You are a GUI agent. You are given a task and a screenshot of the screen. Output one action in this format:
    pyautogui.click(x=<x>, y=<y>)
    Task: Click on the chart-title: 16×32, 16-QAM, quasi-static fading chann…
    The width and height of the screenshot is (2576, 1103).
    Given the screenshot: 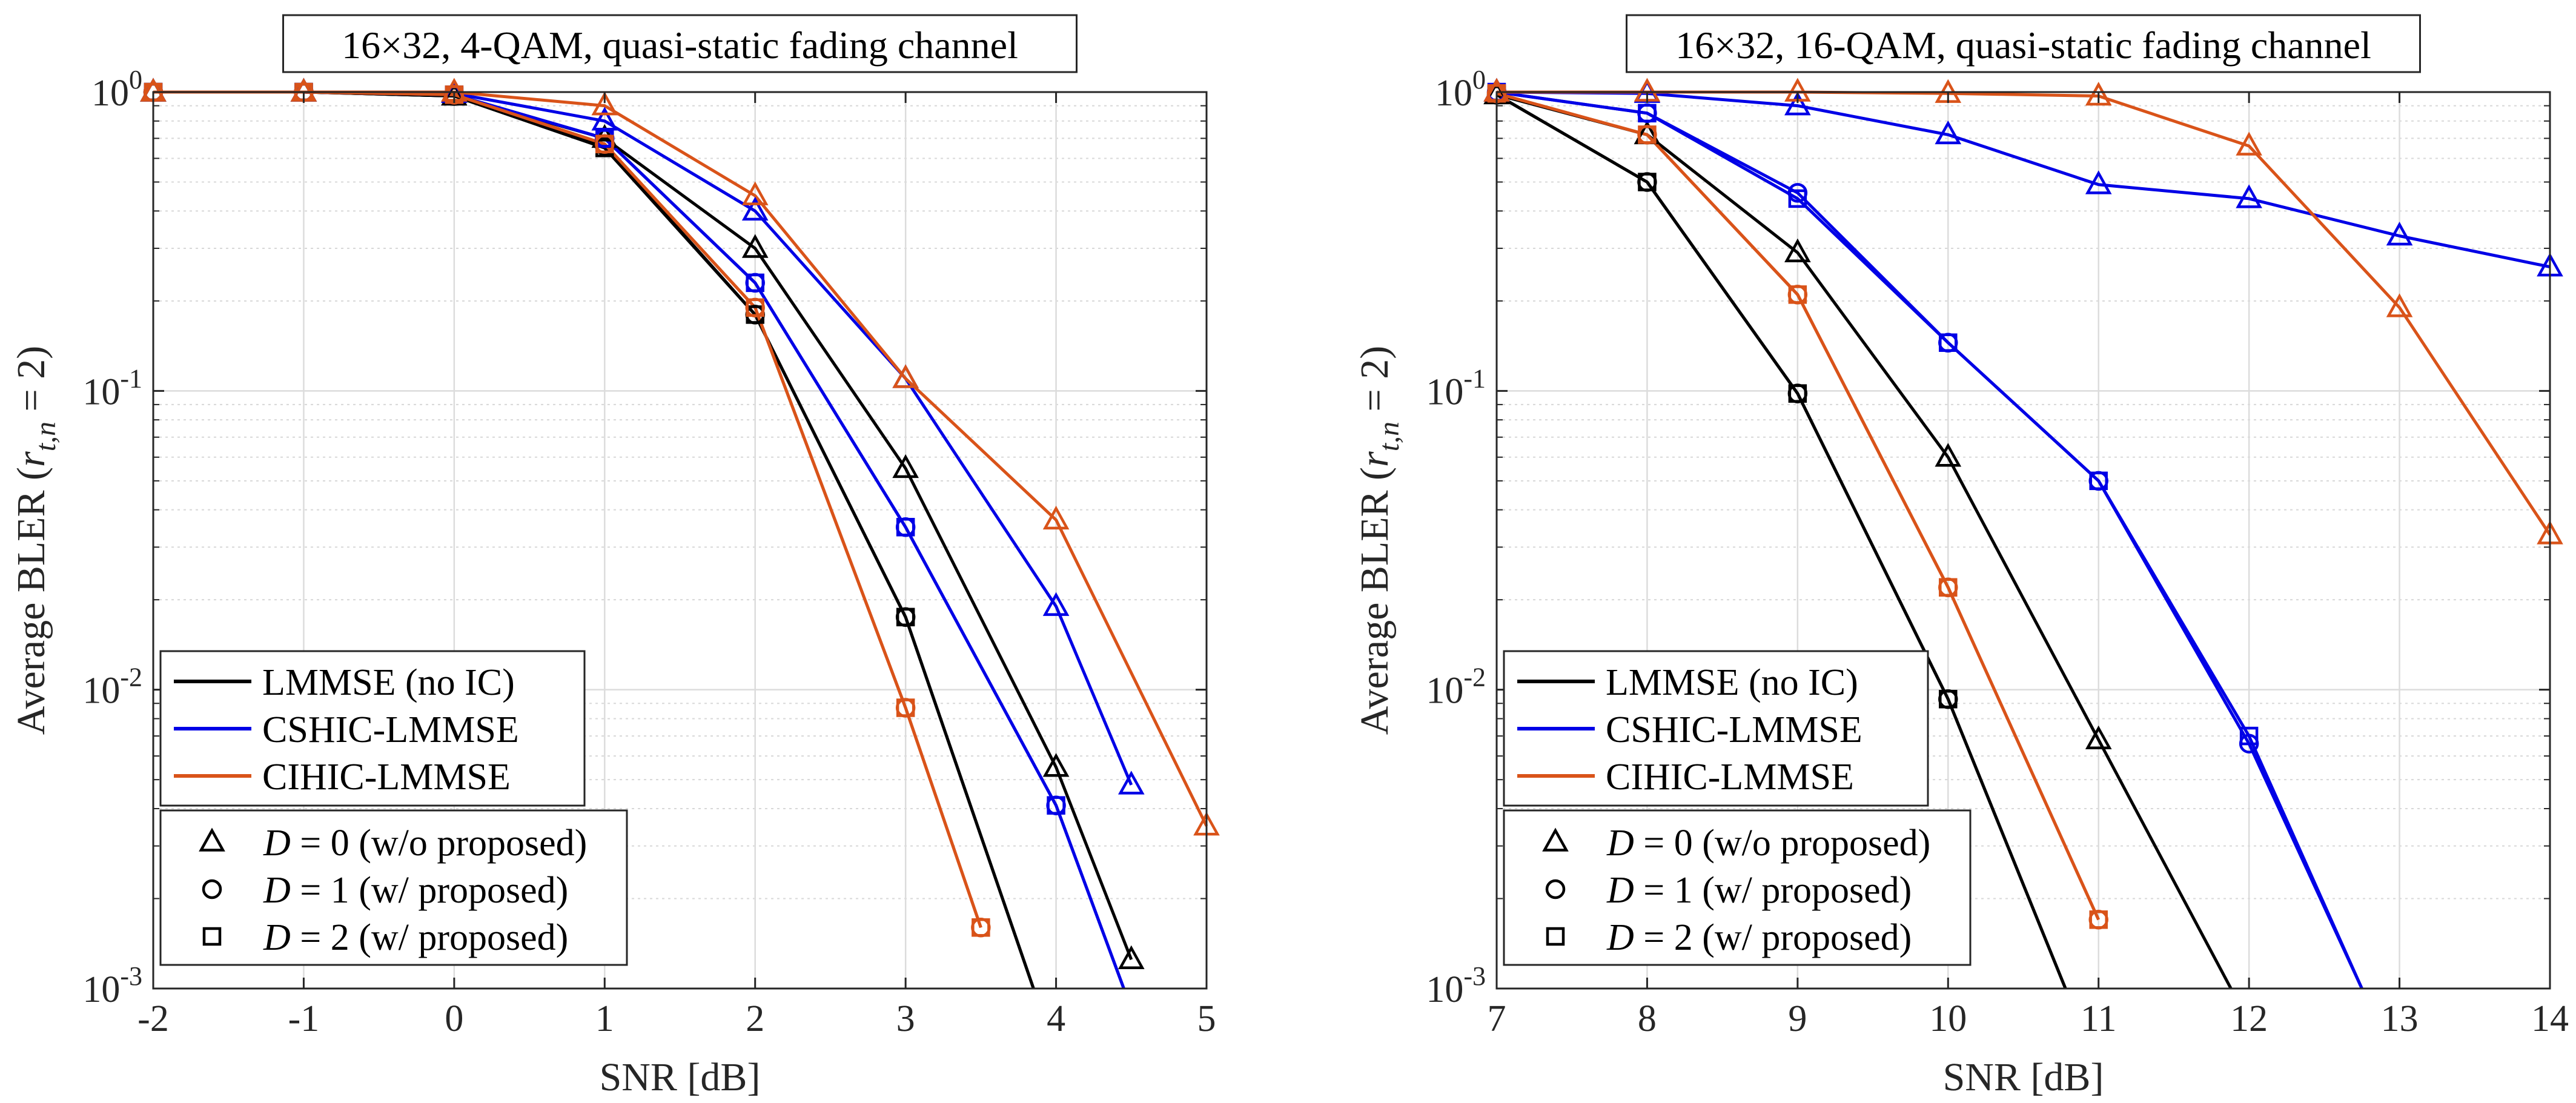 What is the action you would take?
    pyautogui.click(x=2023, y=46)
    